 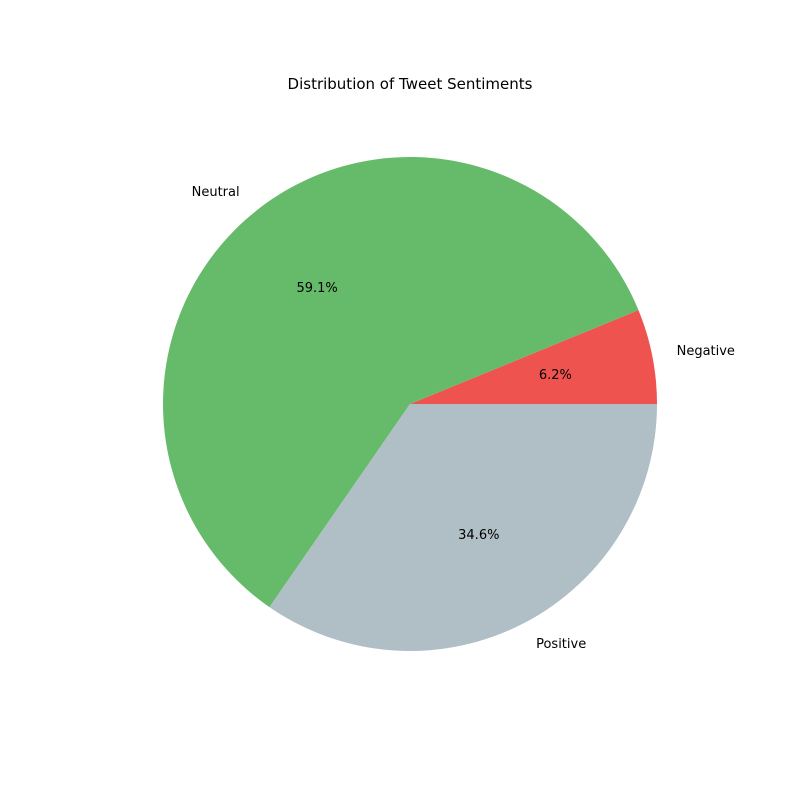 What do you see at coordinates (216, 192) in the screenshot?
I see `slice-label-neutral: Neutral` at bounding box center [216, 192].